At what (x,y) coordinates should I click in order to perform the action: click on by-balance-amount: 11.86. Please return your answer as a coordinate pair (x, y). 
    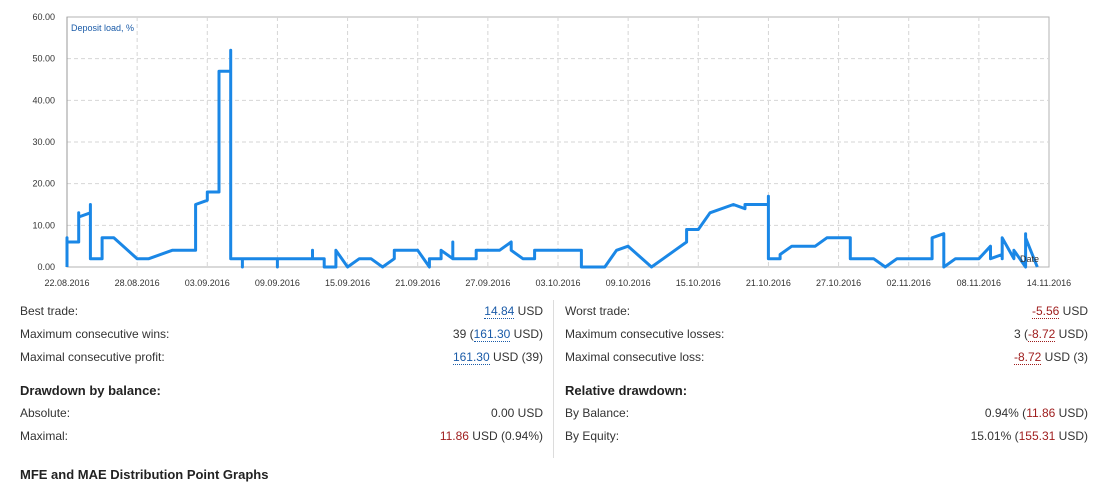
    Looking at the image, I should click on (1041, 413).